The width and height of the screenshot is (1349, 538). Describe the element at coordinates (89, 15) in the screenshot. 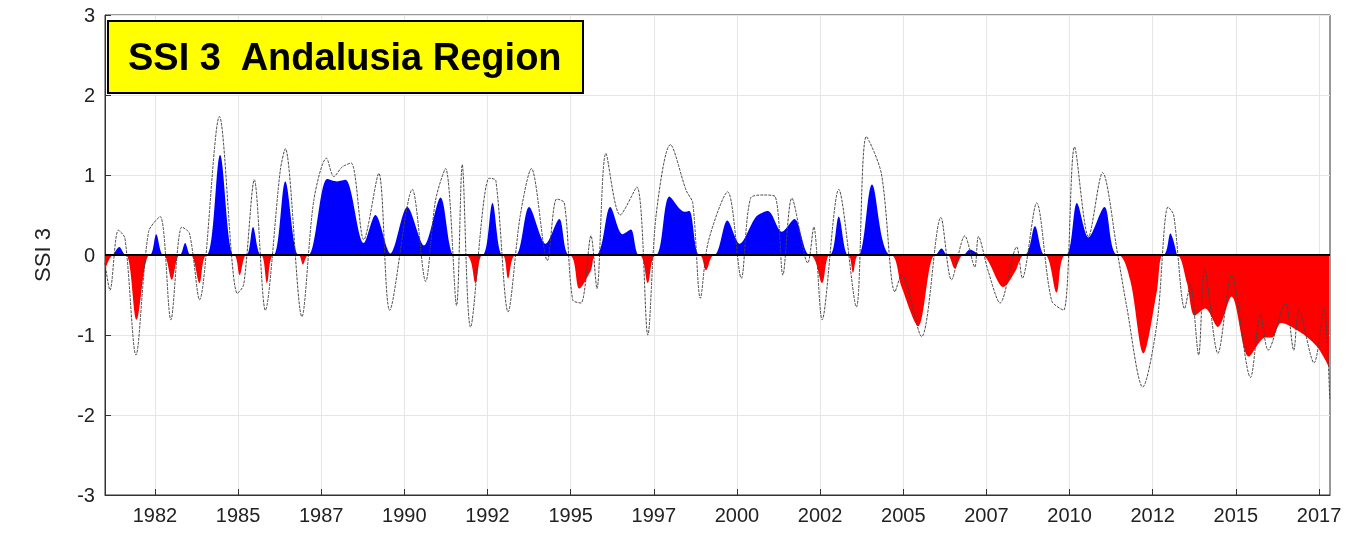

I see `y-tick-label: 3` at that location.